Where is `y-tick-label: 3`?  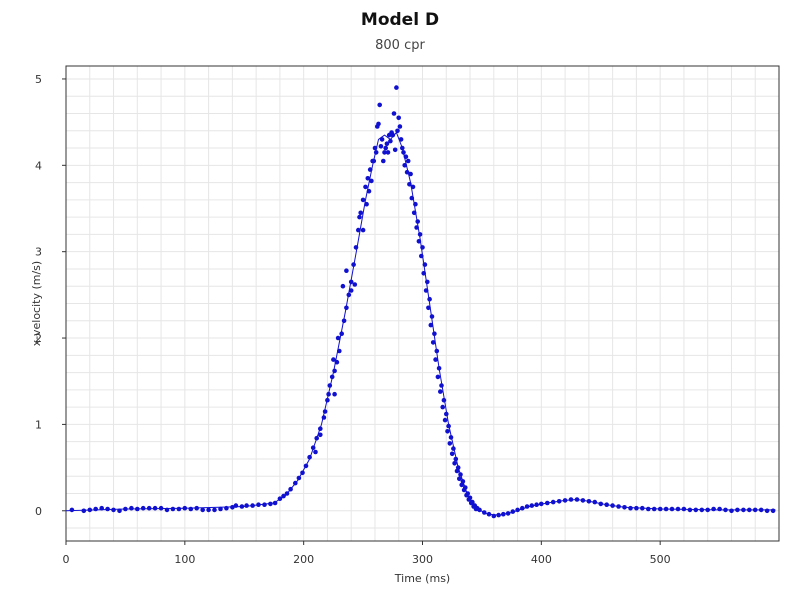 y-tick-label: 3 is located at coordinates (38, 252).